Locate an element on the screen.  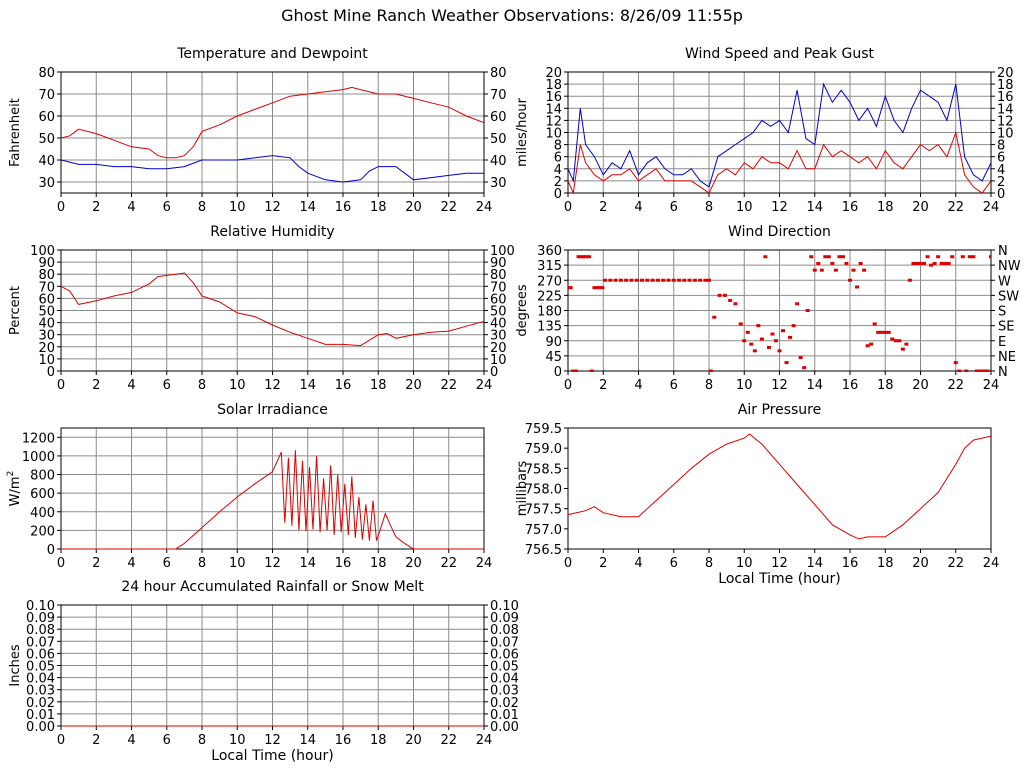
y-tick-label-right: 0.10 is located at coordinates (504, 606).